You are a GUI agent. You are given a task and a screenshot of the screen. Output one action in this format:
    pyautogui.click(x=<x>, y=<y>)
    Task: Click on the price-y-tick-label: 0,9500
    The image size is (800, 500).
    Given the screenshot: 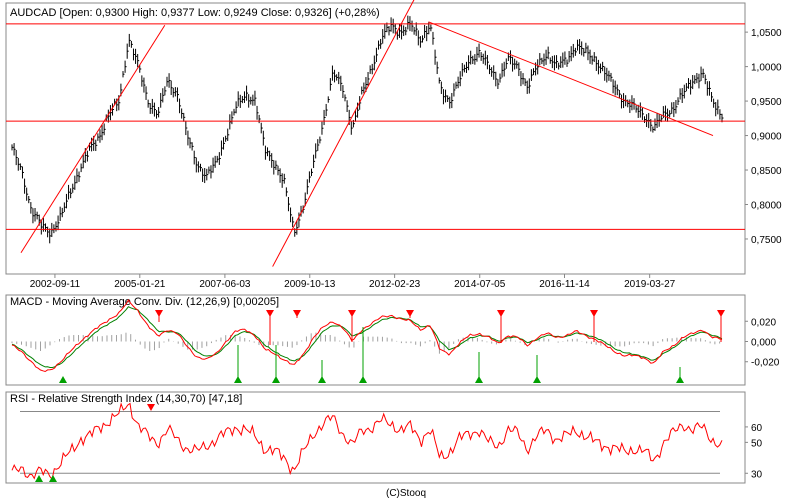 What is the action you would take?
    pyautogui.click(x=766, y=102)
    